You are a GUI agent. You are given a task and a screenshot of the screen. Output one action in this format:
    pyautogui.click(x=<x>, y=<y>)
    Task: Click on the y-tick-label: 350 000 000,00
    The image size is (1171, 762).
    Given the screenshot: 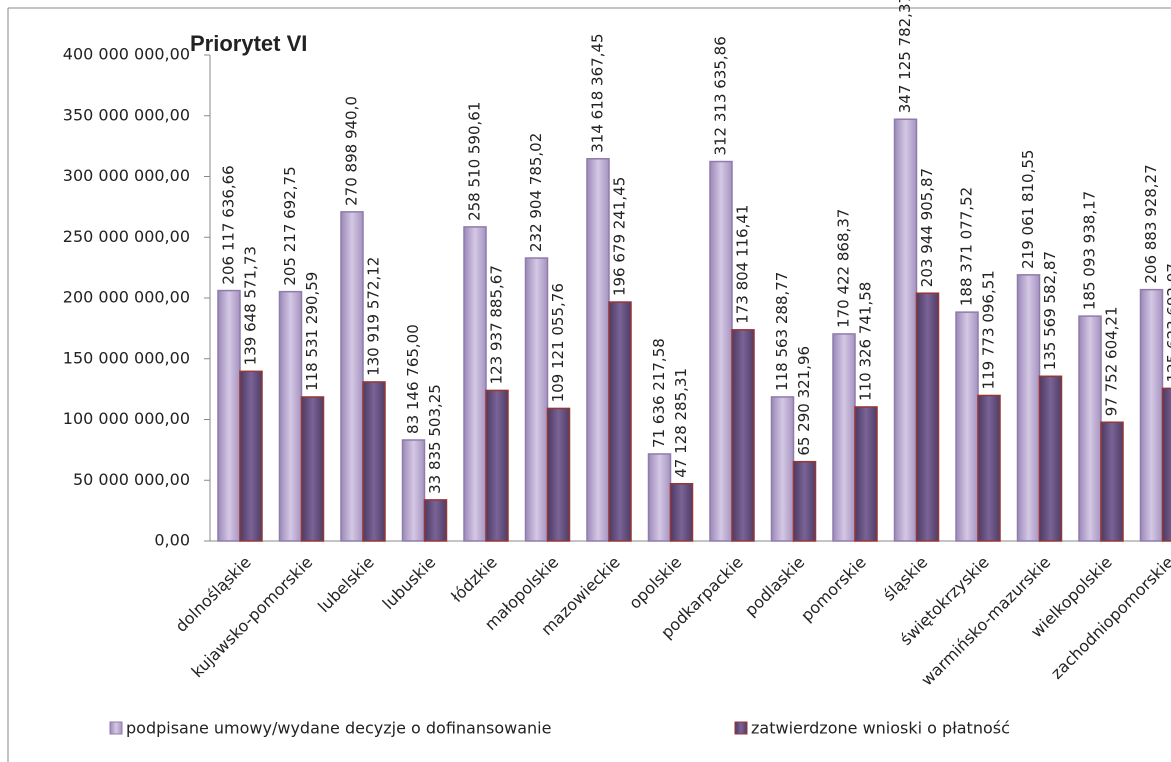 What is the action you would take?
    pyautogui.click(x=126, y=114)
    